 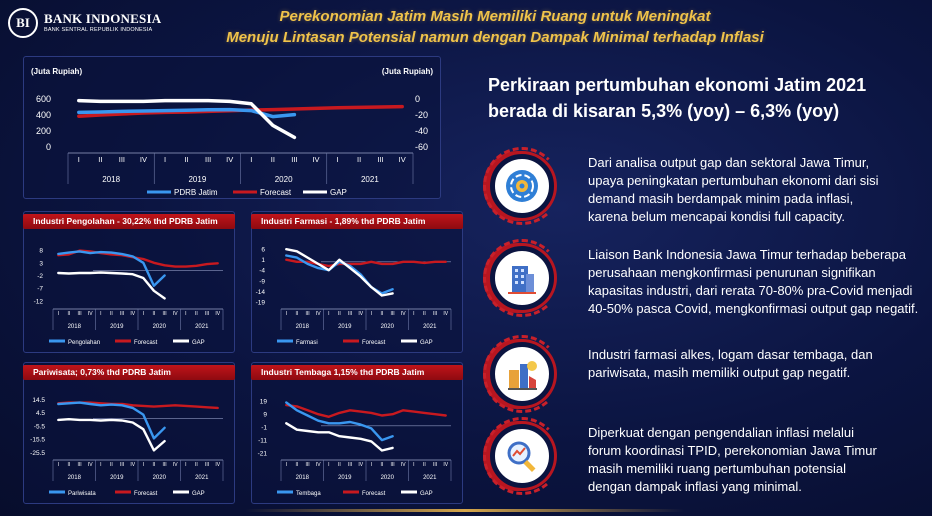 I want to click on y-tick-label: 3, so click(x=41, y=263).